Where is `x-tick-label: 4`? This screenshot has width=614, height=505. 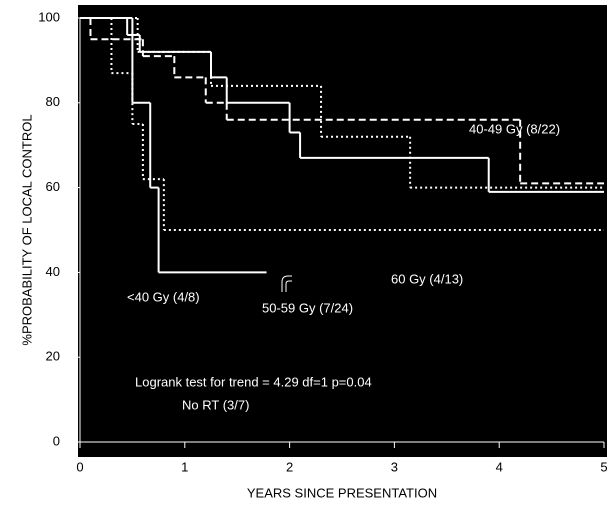
x-tick-label: 4 is located at coordinates (499, 466).